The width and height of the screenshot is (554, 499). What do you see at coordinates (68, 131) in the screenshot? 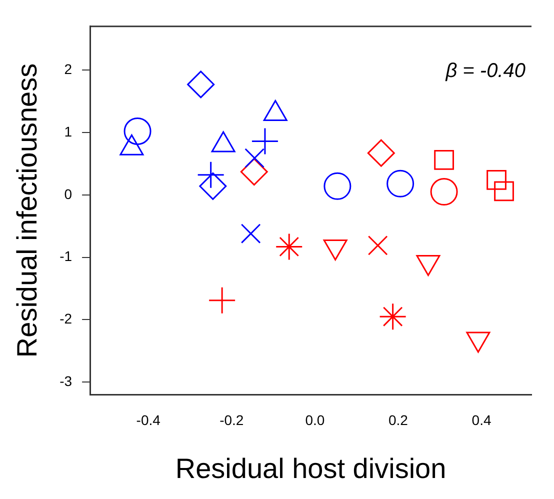
I see `y-tick-label: 1` at bounding box center [68, 131].